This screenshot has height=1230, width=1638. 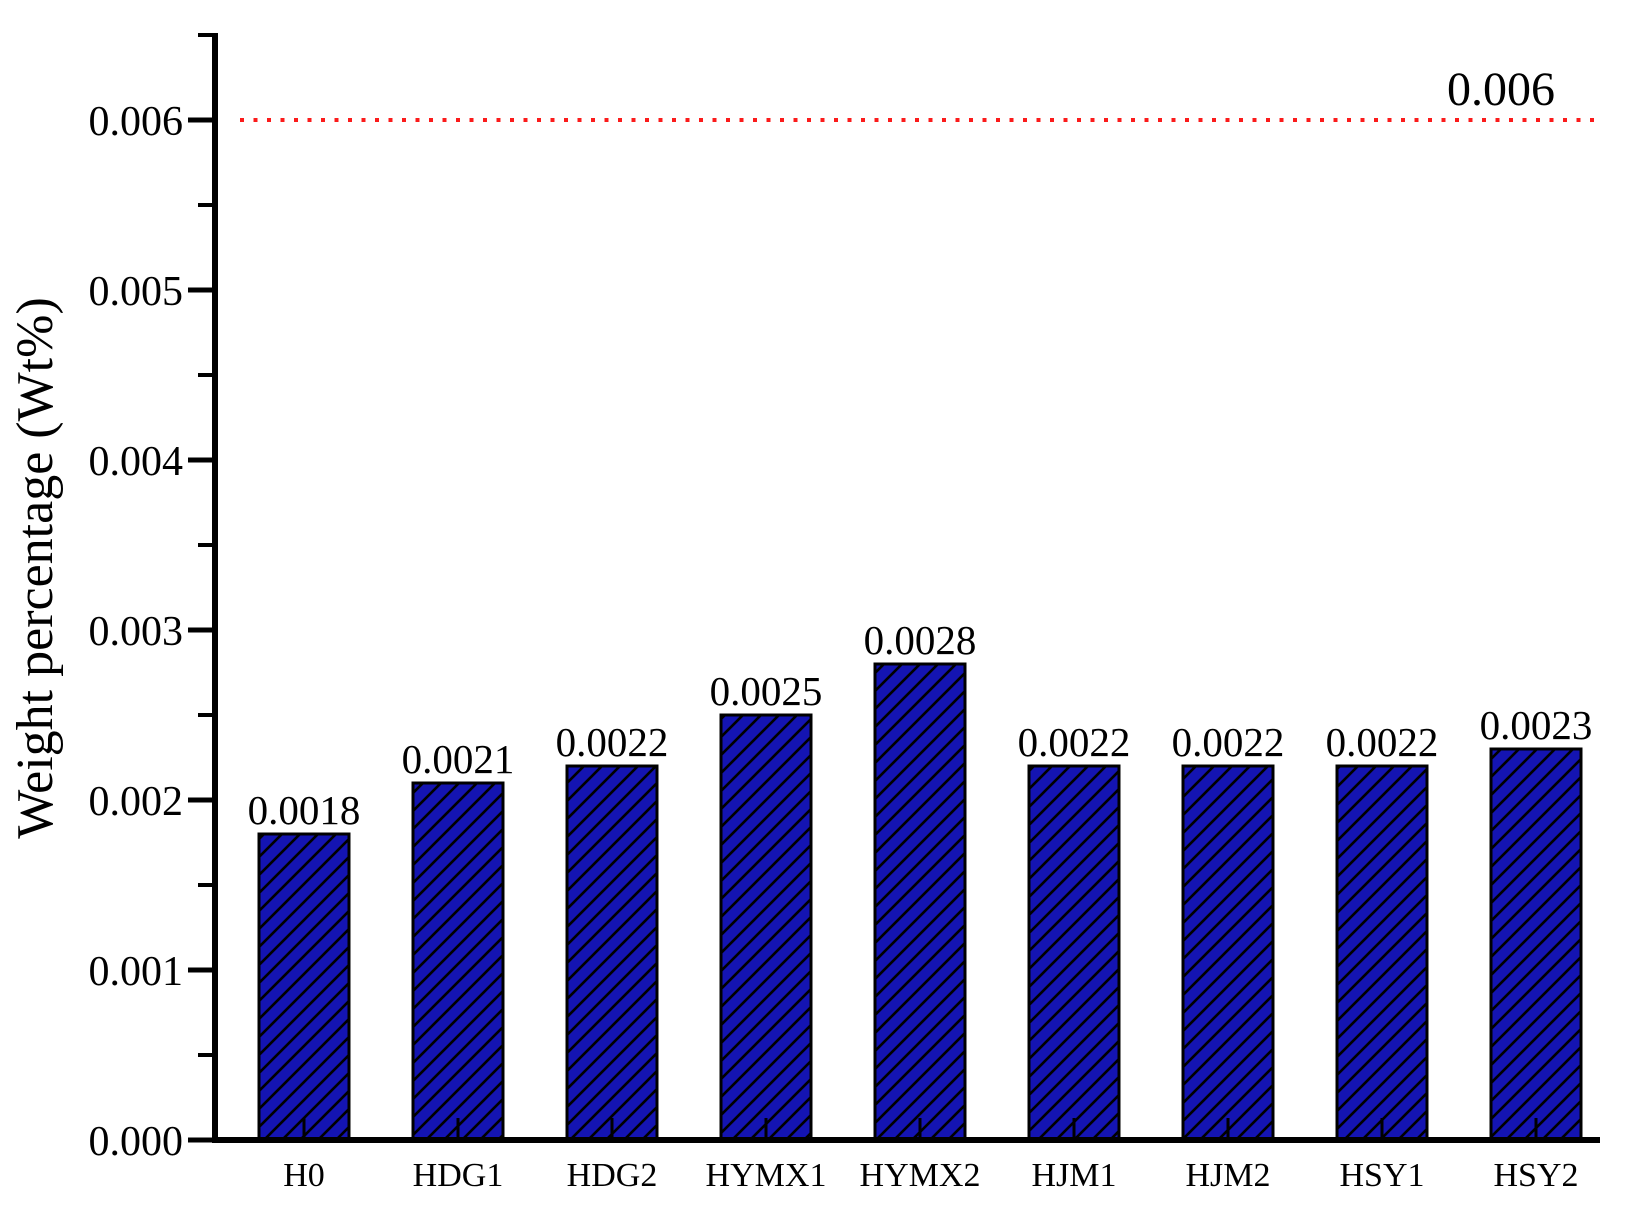 I want to click on y-axis-title: Weight percentage (Wt%), so click(x=35, y=568).